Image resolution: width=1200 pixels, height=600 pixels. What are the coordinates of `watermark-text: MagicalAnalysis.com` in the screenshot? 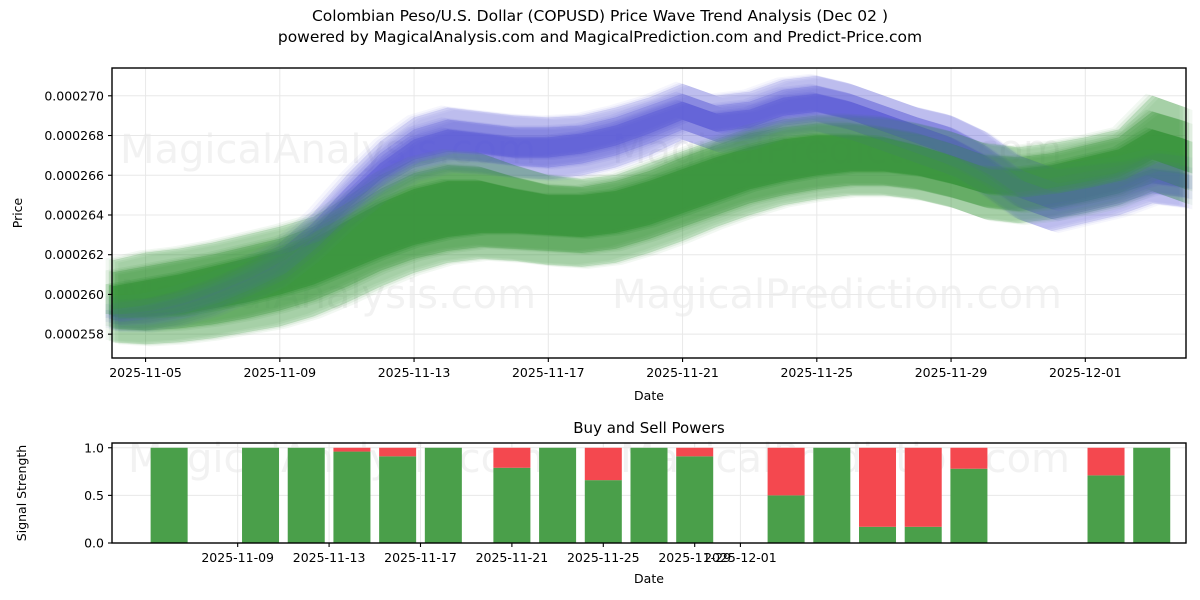 It's located at (328, 150).